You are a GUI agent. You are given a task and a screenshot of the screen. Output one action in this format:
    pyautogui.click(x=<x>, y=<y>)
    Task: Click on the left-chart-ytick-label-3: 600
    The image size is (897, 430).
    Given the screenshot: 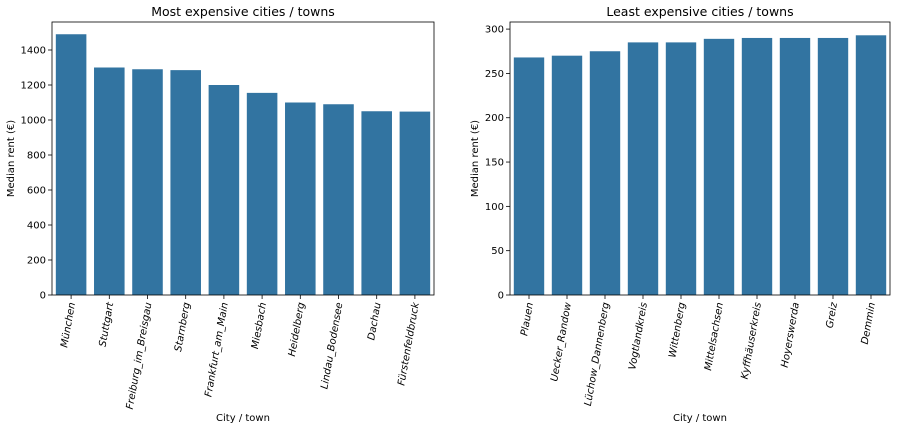 What is the action you would take?
    pyautogui.click(x=36, y=191)
    